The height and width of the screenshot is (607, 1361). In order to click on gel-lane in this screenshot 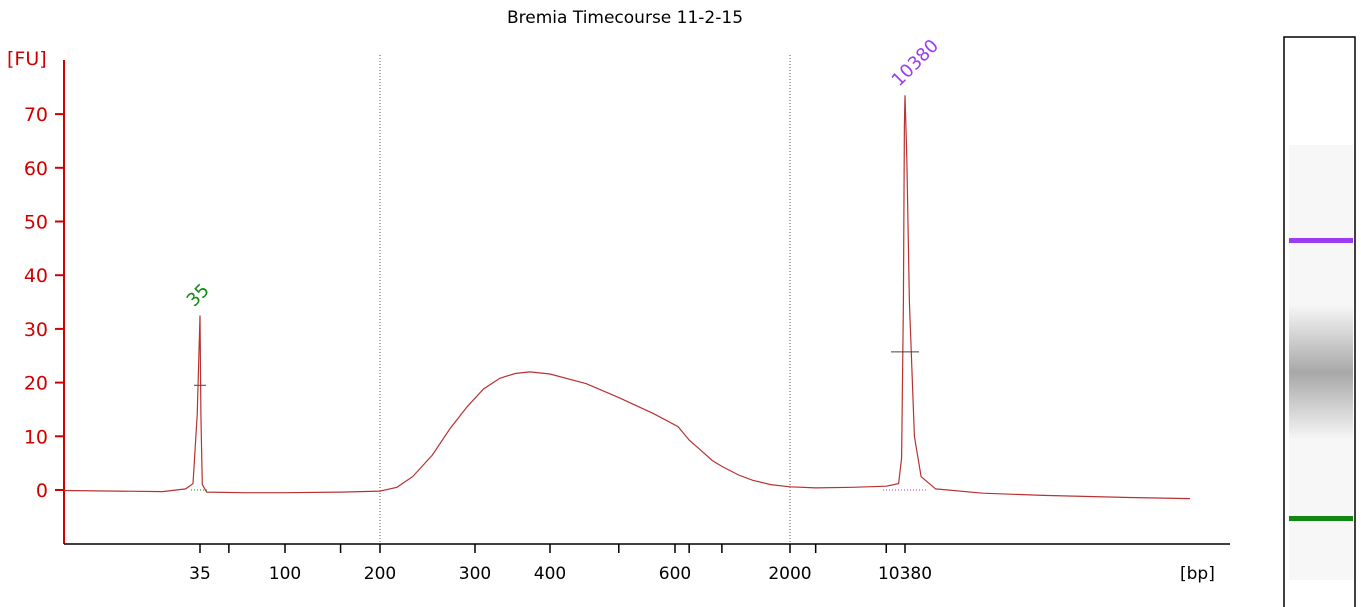, I will do `click(1319, 321)`.